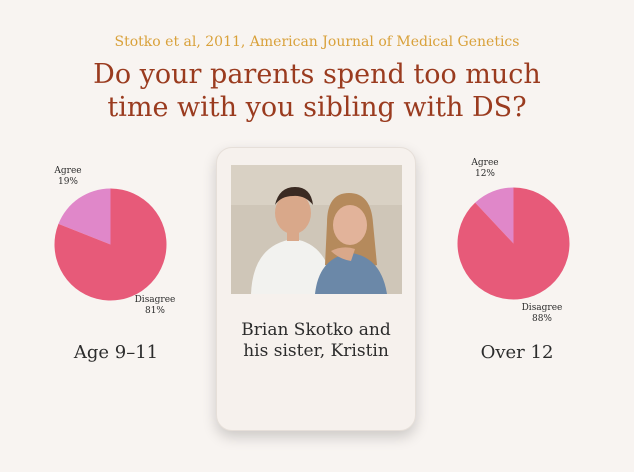  What do you see at coordinates (116, 352) in the screenshot?
I see `pie-caption-age-9-11: Age 9–11` at bounding box center [116, 352].